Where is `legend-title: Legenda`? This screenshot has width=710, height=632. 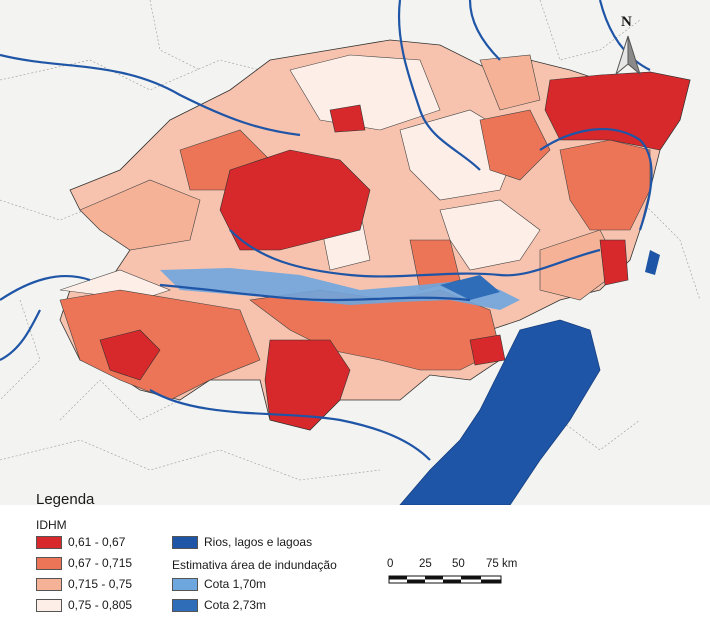
legend-title: Legenda is located at coordinates (65, 499).